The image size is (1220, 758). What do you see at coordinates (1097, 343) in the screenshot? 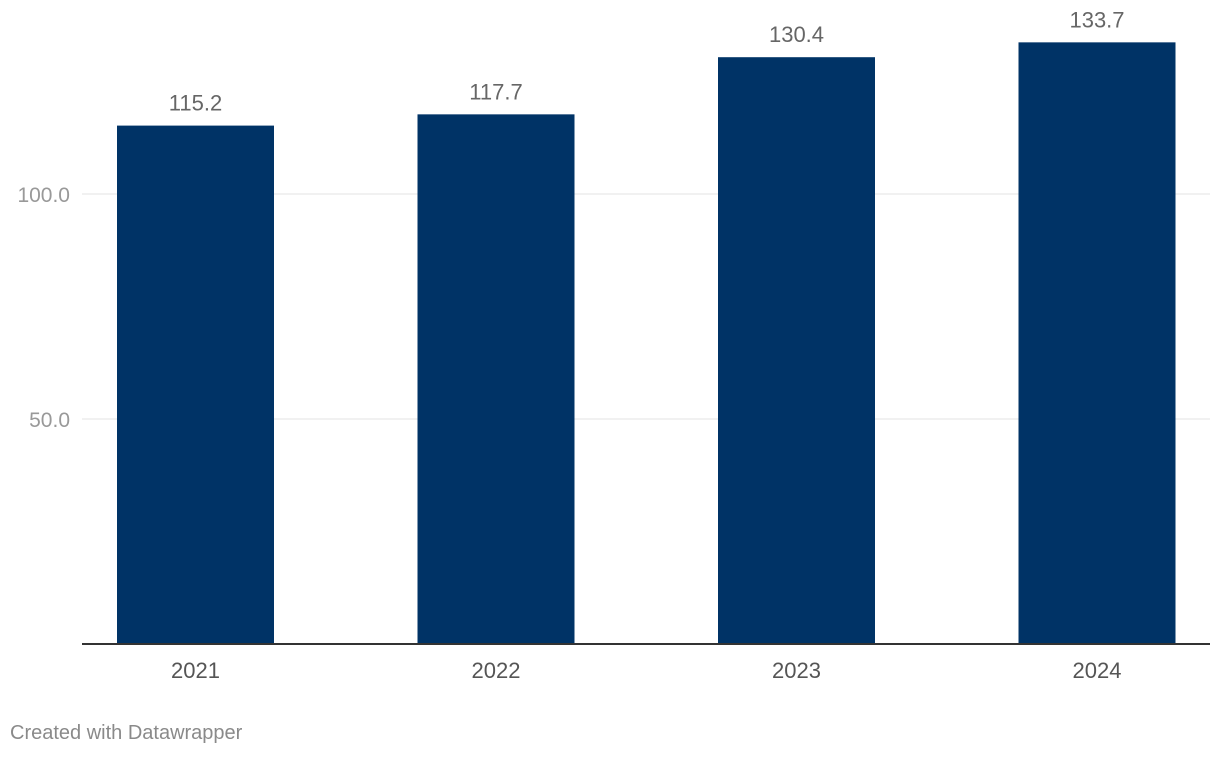
I see `bar-2024` at bounding box center [1097, 343].